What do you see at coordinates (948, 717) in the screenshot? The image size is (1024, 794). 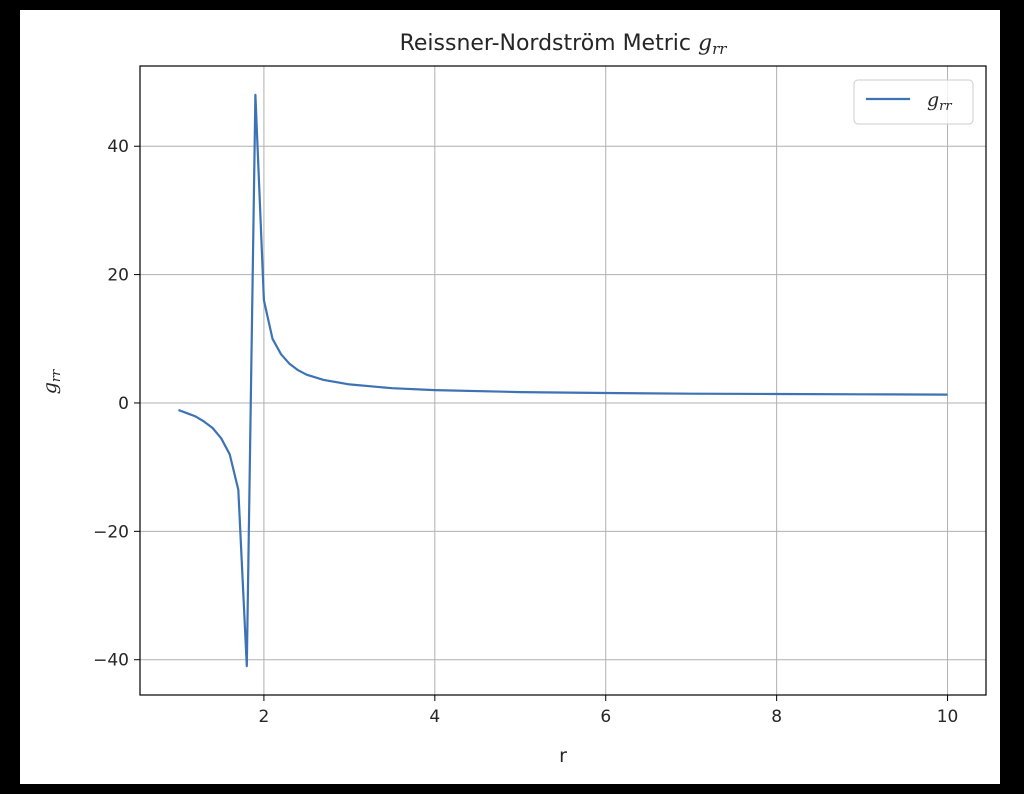 I see `x-tick-label: 10` at bounding box center [948, 717].